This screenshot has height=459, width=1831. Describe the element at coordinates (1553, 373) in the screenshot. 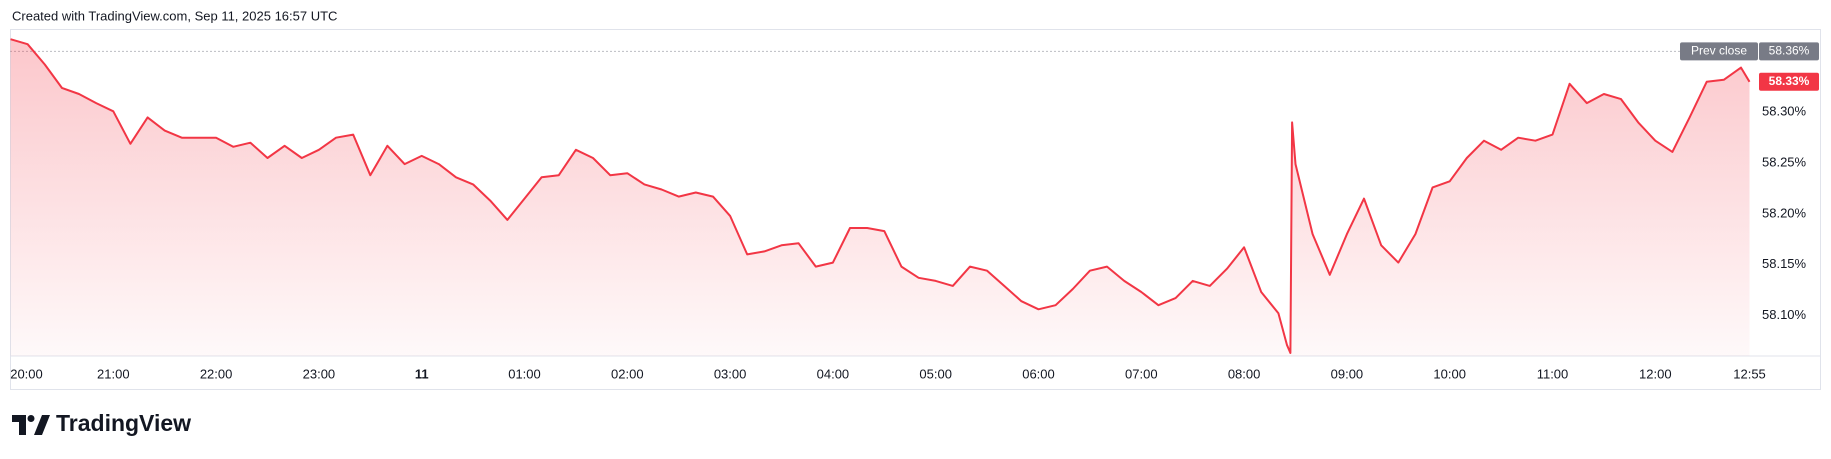

I see `x-tick-label: 11:00` at that location.